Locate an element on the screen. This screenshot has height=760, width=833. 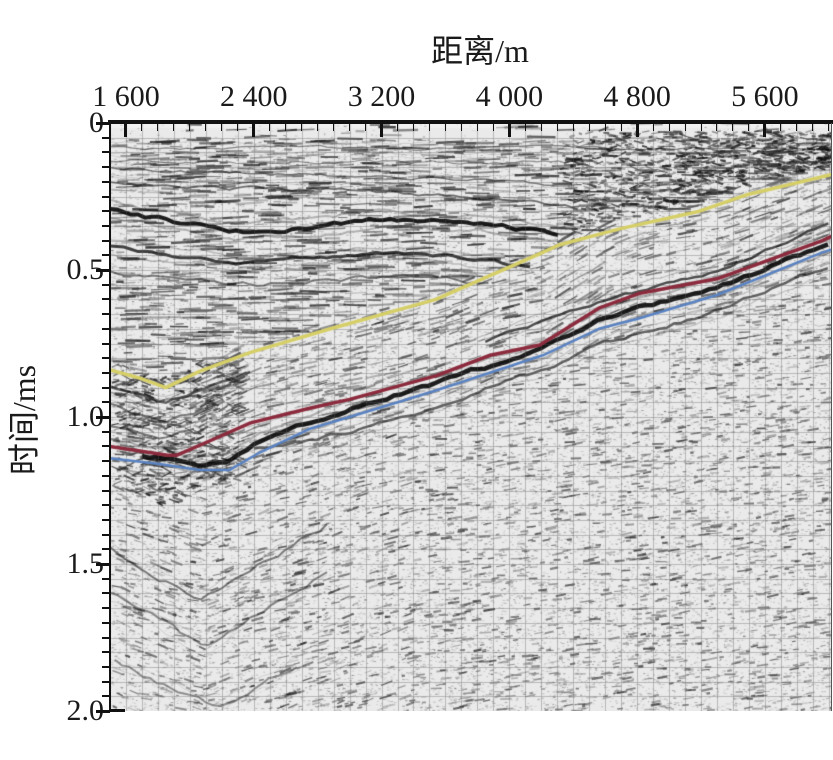
x-tick-label: 5 600 is located at coordinates (765, 96).